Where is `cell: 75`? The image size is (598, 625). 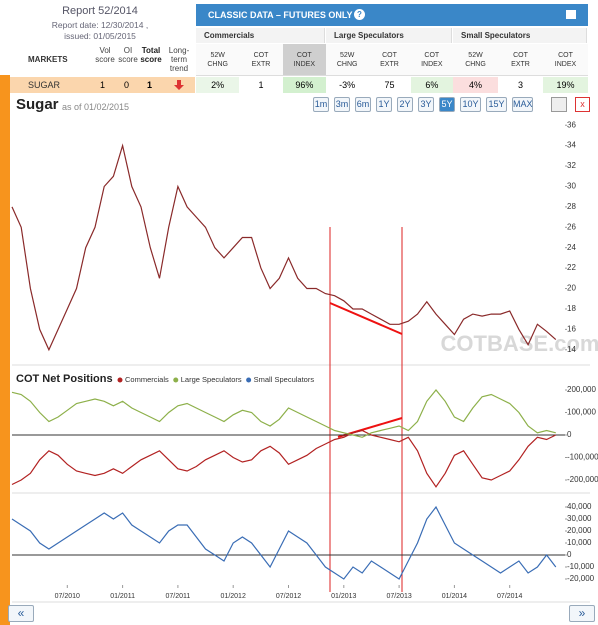
cell: 75 is located at coordinates (389, 85).